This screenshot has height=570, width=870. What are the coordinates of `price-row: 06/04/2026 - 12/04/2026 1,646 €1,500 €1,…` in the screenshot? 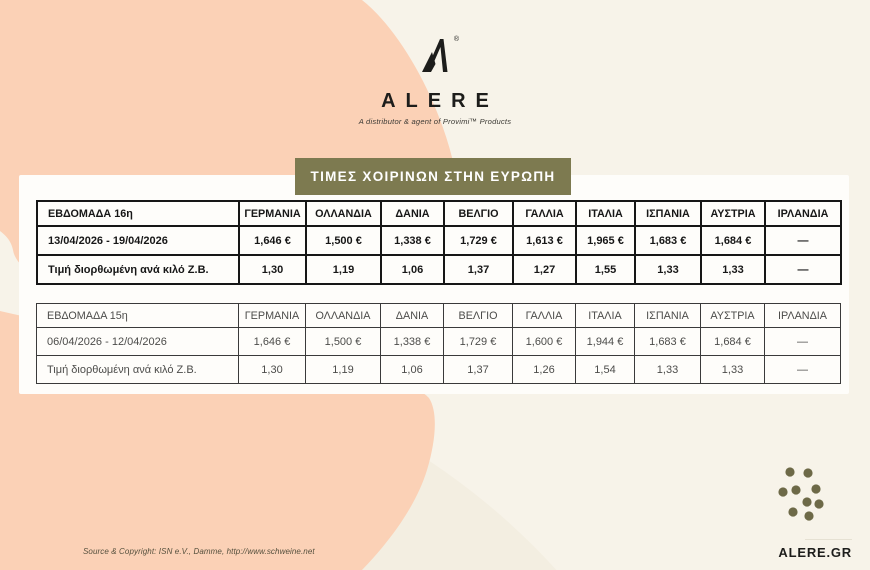 It's located at (438, 341).